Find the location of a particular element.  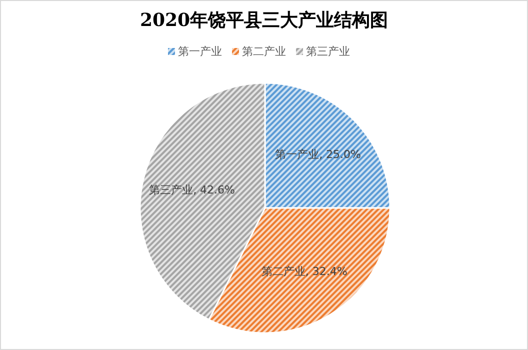

legend-label: 第二产业 is located at coordinates (264, 51).